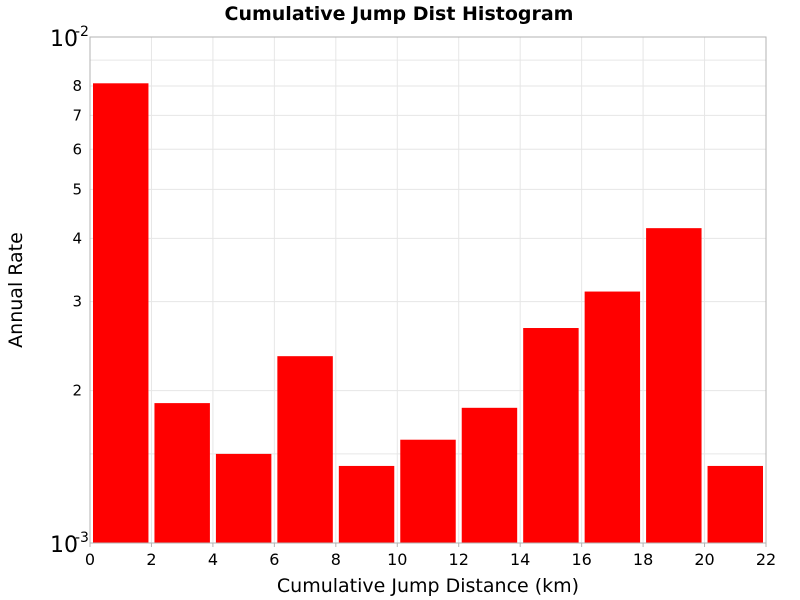 The width and height of the screenshot is (800, 600). Describe the element at coordinates (430, 556) in the screenshot. I see `x-axis-ticks: 0 2 4 6 8 10 12 14 16 18 20 22` at that location.